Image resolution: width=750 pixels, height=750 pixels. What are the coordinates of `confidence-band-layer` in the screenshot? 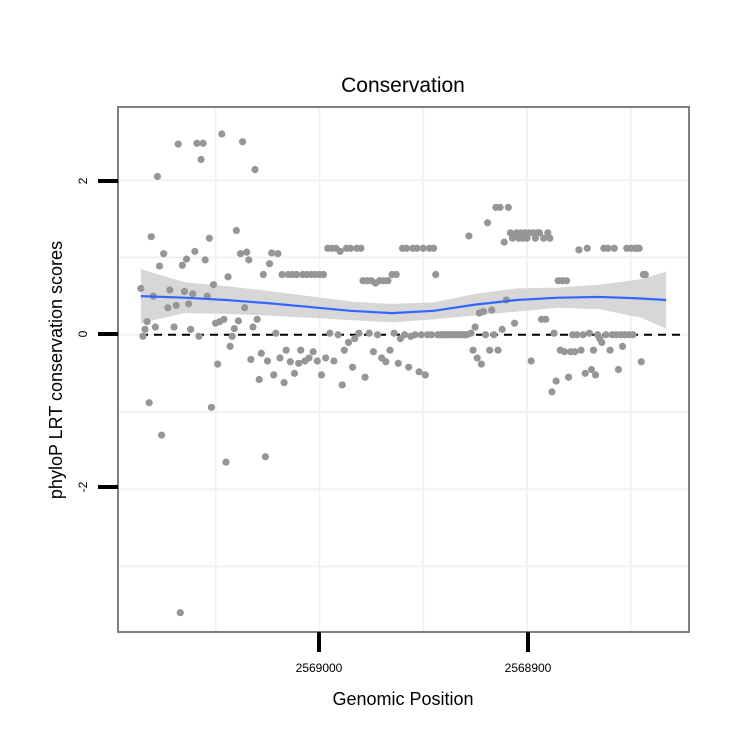 It's located at (403, 299).